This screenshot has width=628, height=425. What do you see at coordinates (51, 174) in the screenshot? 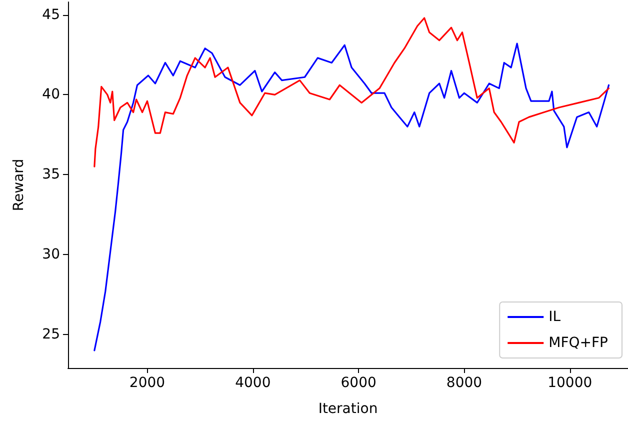
I see `y-tick-label: 35` at bounding box center [51, 174].